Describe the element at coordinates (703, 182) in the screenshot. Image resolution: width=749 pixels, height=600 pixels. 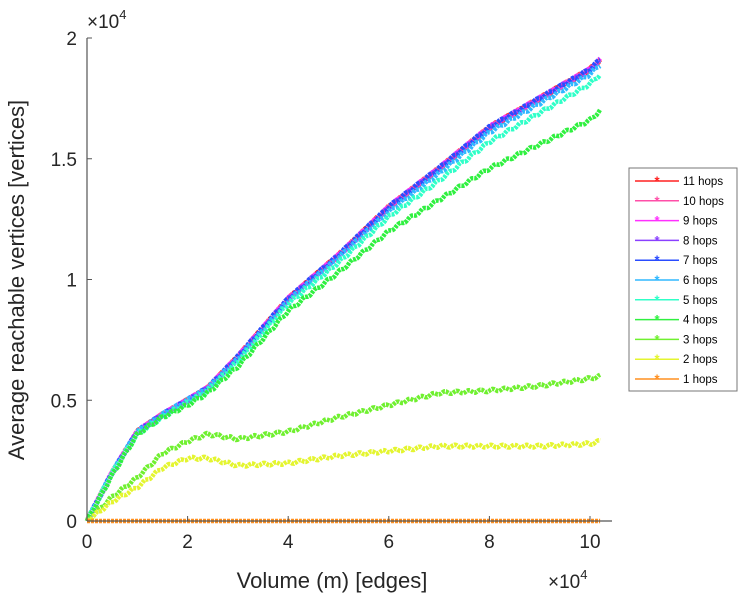
I see `legend-label: 11 hops` at that location.